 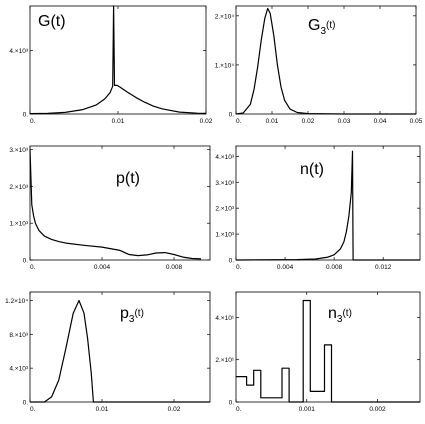 I want to click on y-tick-label: 8.×10³, so click(x=18, y=335).